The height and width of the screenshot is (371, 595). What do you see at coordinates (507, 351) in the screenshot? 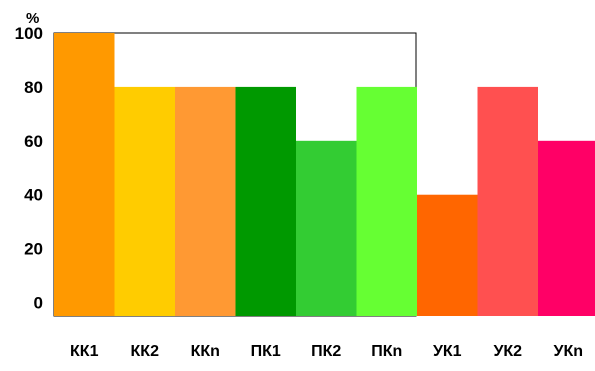
I see `category-label-8: УК2` at bounding box center [507, 351].